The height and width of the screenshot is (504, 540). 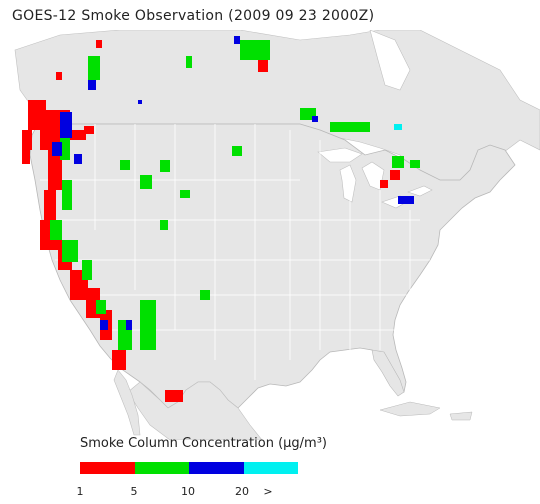 What do you see at coordinates (203, 443) in the screenshot?
I see `legend-title: Smoke Column Concentration (μg/m³)` at bounding box center [203, 443].